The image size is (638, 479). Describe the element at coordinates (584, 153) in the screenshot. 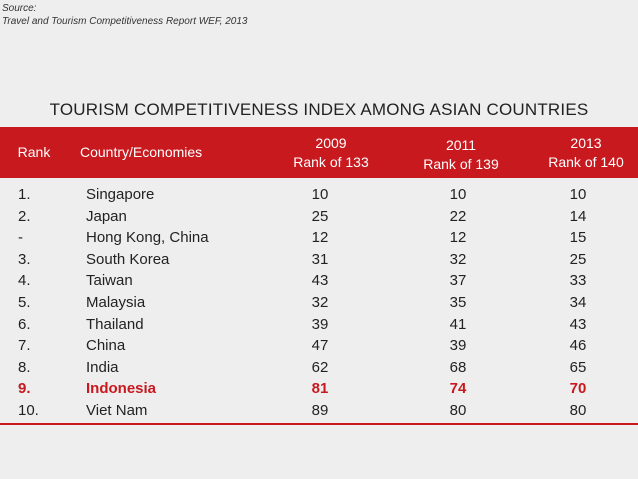

I see `header-2013: 2013 Rank of 140` at that location.